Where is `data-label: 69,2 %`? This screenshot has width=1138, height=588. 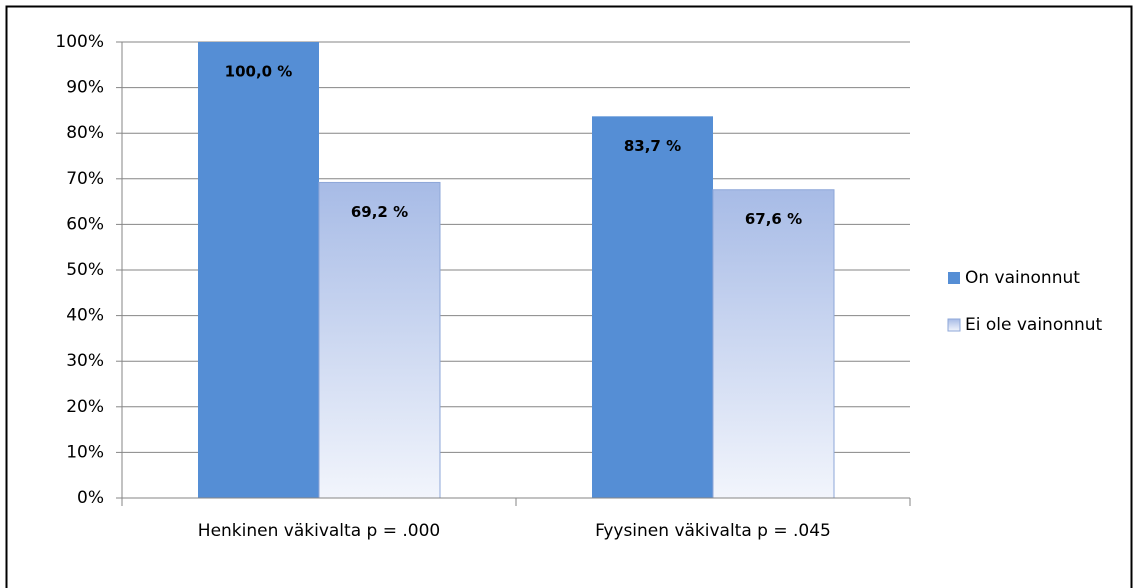
data-label: 69,2 % is located at coordinates (379, 212).